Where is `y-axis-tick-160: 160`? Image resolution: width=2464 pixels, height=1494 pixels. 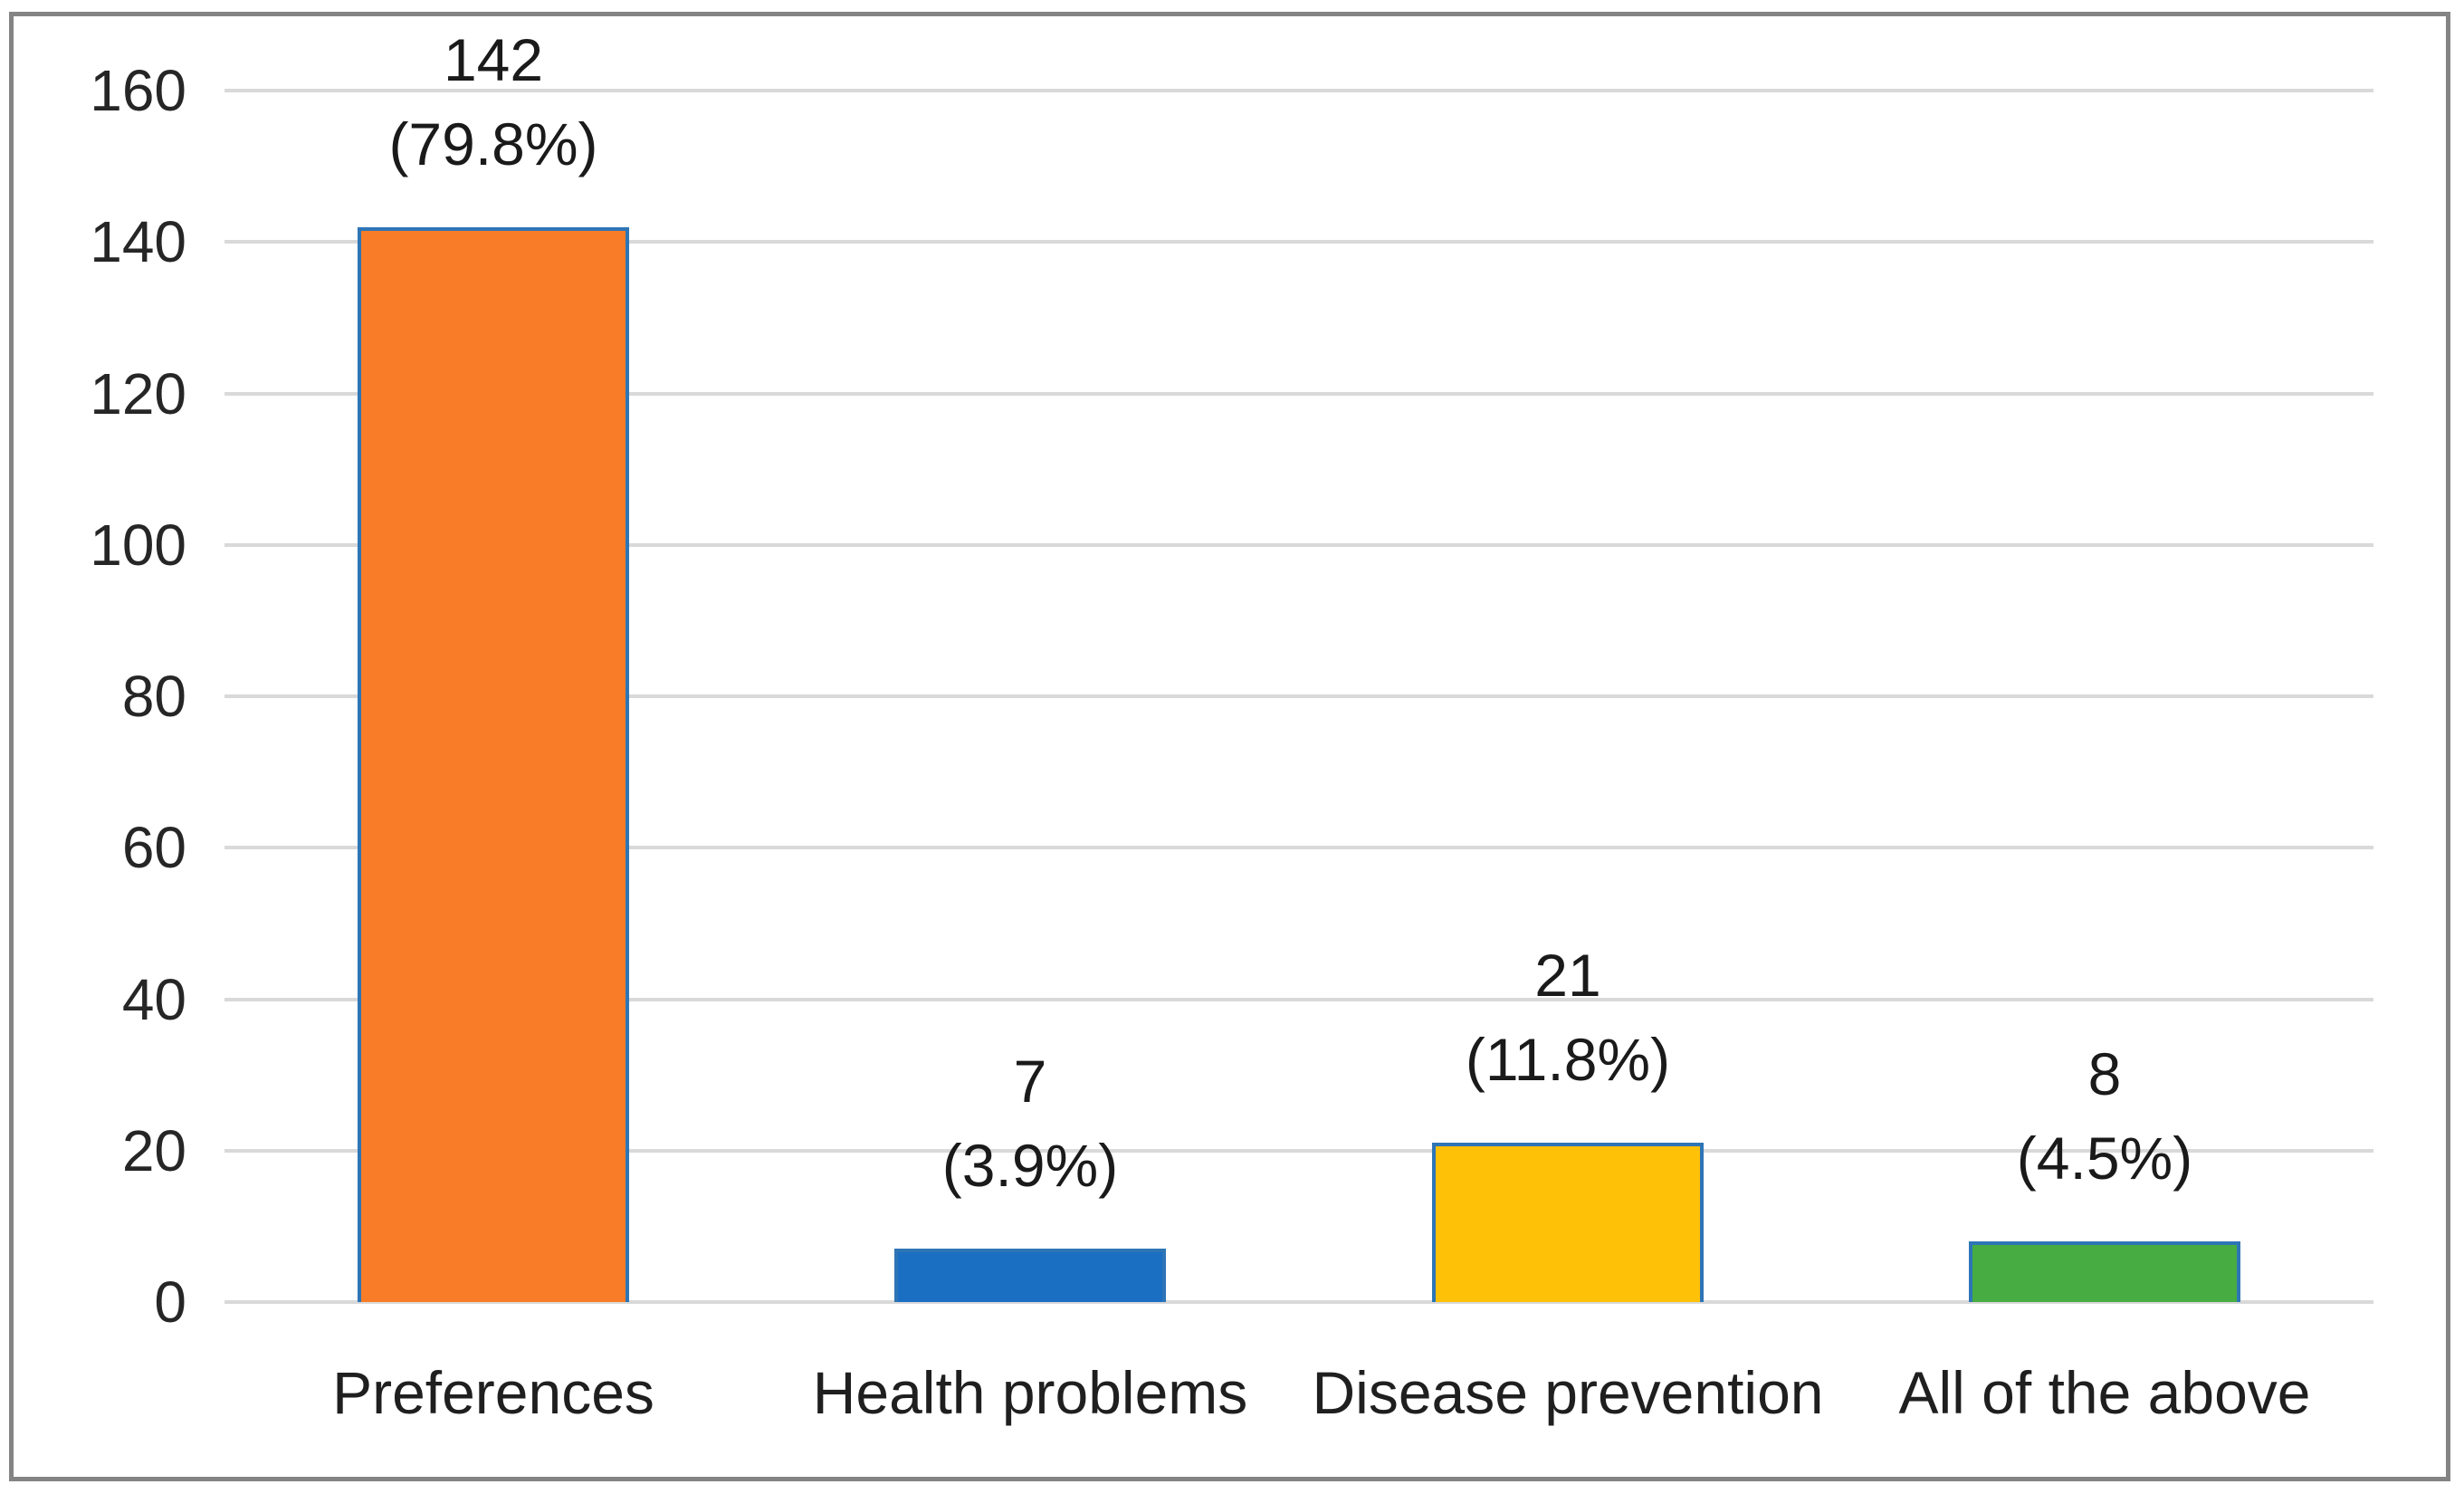 y-axis-tick-160: 160 is located at coordinates (138, 90).